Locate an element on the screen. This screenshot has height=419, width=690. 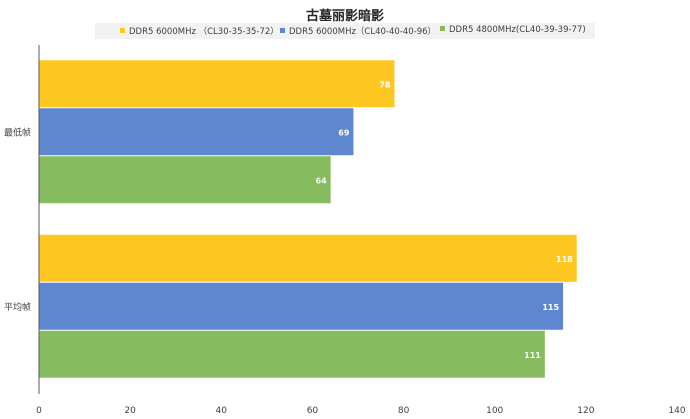
data-label-0-0: 78 is located at coordinates (385, 84).